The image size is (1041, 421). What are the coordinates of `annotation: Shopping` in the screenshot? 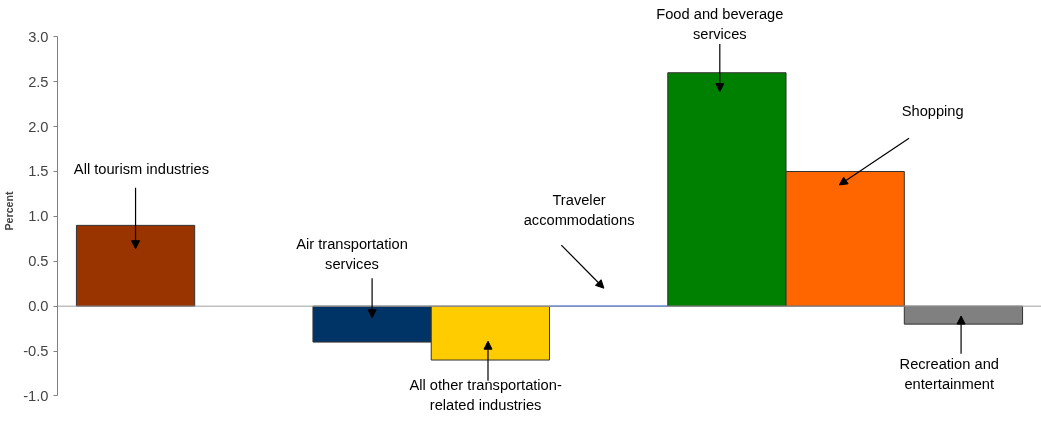 It's located at (932, 111).